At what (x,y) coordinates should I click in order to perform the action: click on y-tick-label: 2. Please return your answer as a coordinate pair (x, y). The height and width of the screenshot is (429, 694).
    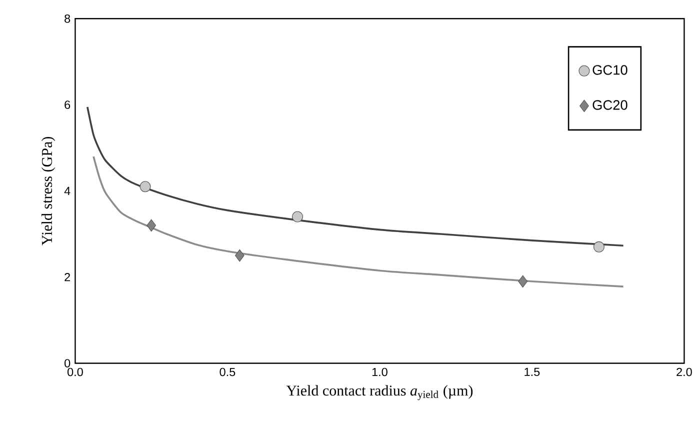
    Looking at the image, I should click on (67, 277).